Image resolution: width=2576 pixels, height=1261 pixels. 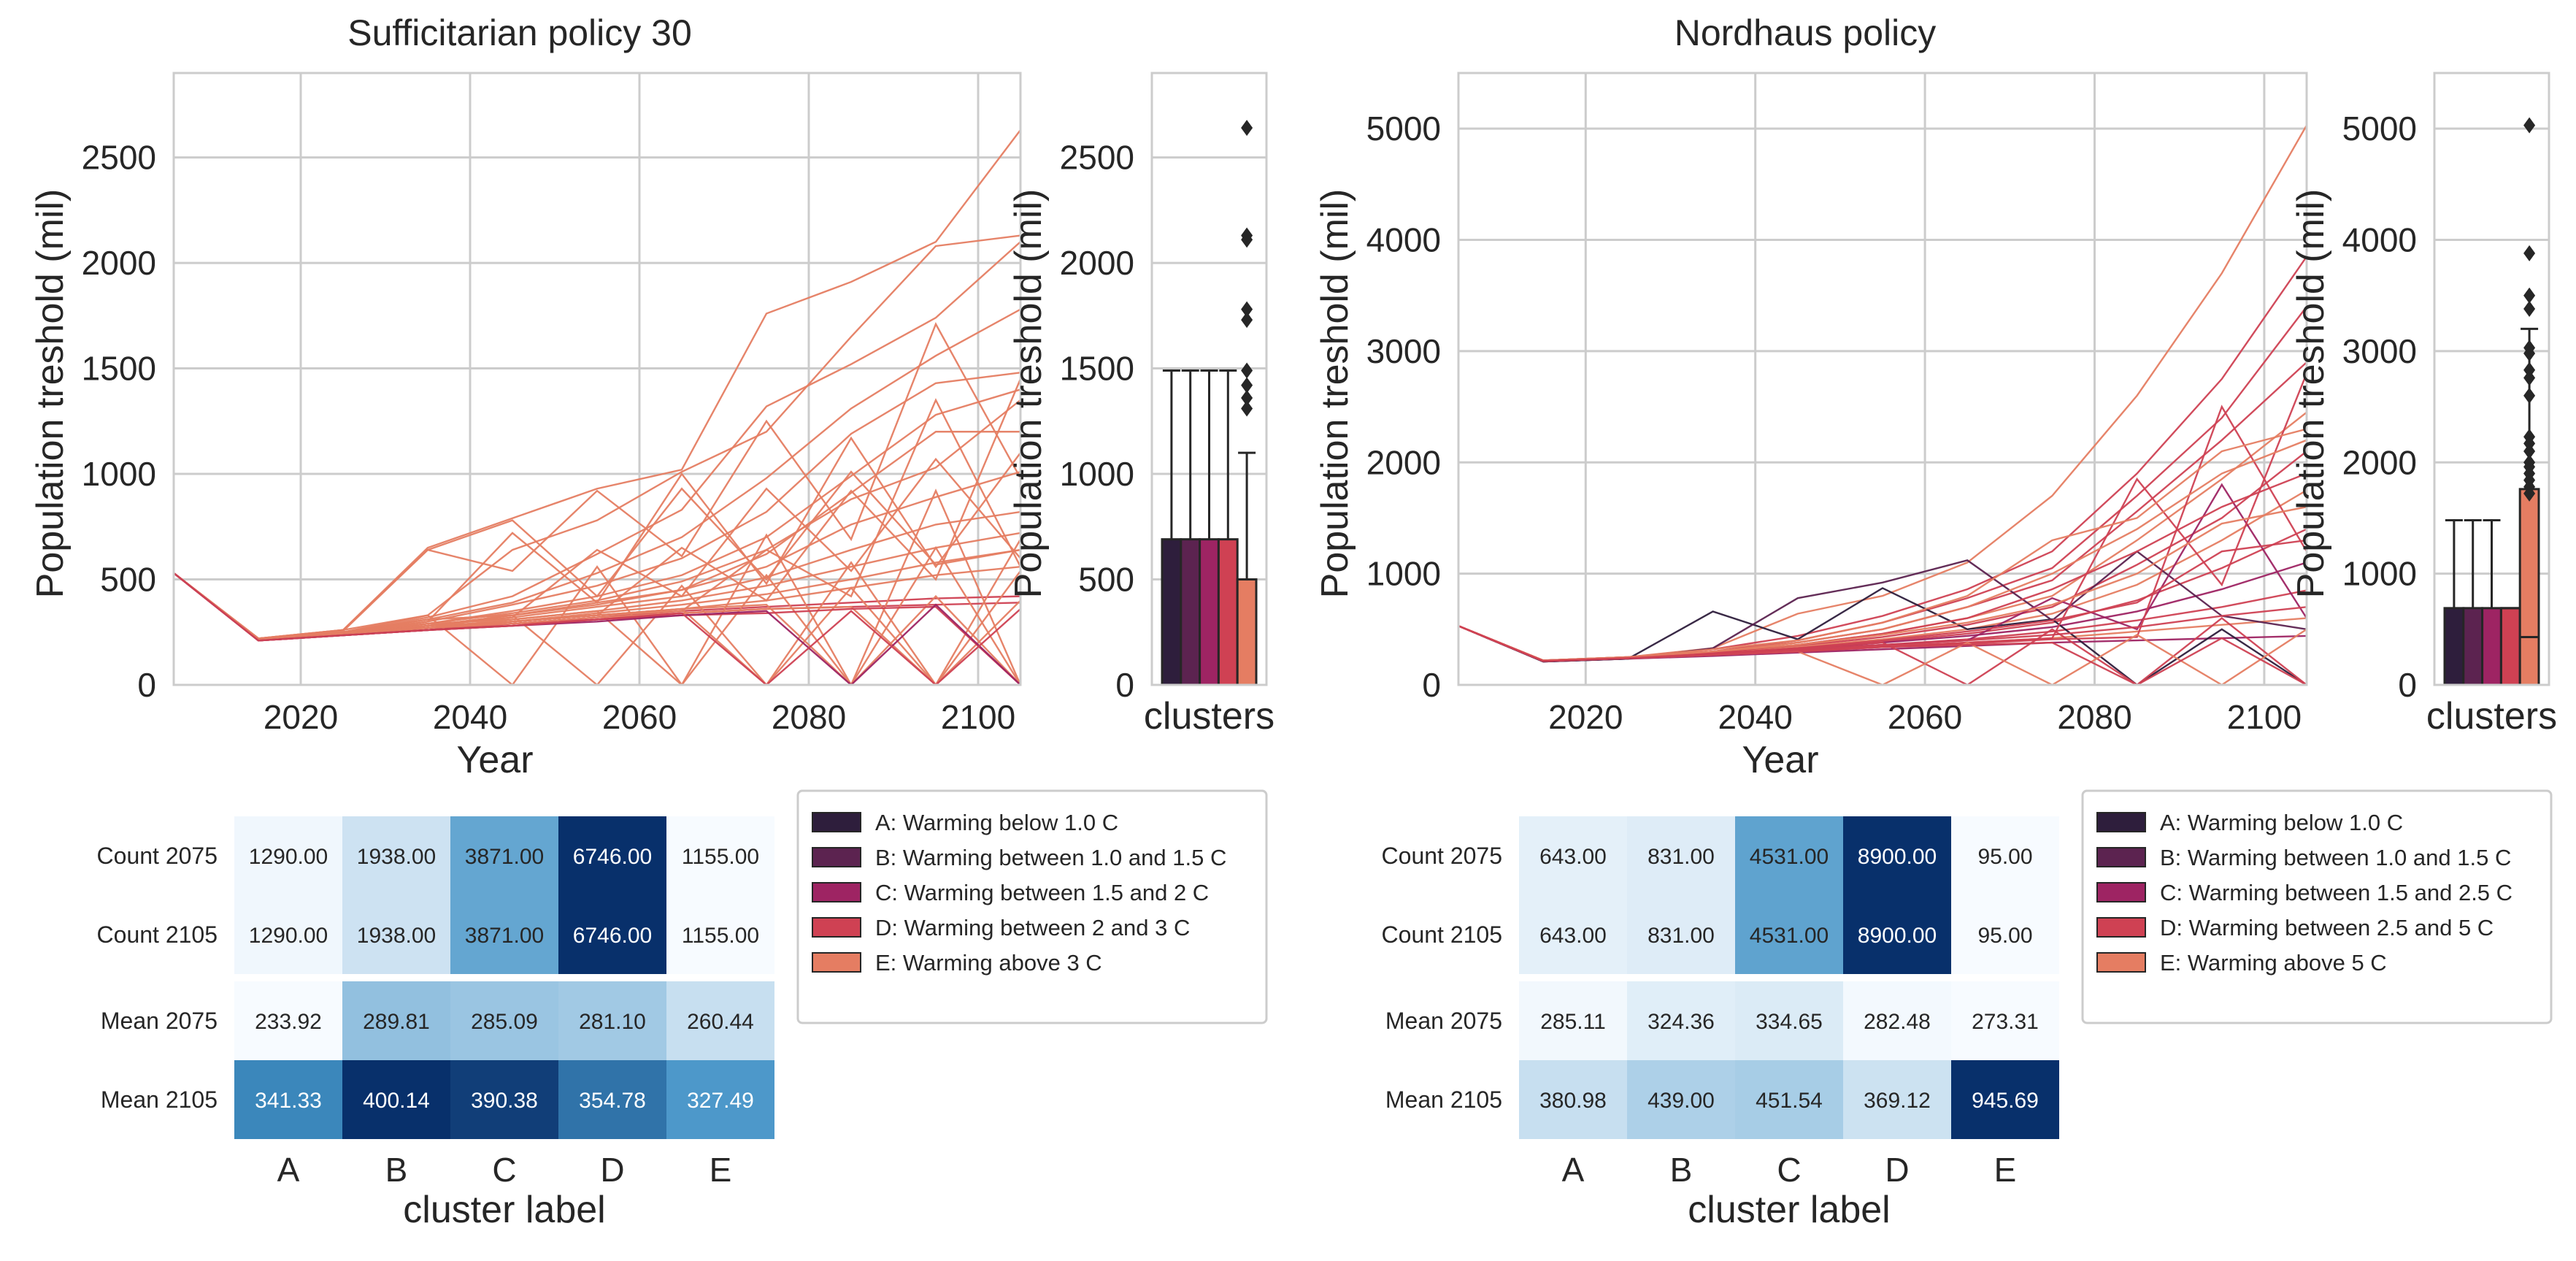 What do you see at coordinates (288, 1101) in the screenshot?
I see `heatmap-cell-label: 341.33` at bounding box center [288, 1101].